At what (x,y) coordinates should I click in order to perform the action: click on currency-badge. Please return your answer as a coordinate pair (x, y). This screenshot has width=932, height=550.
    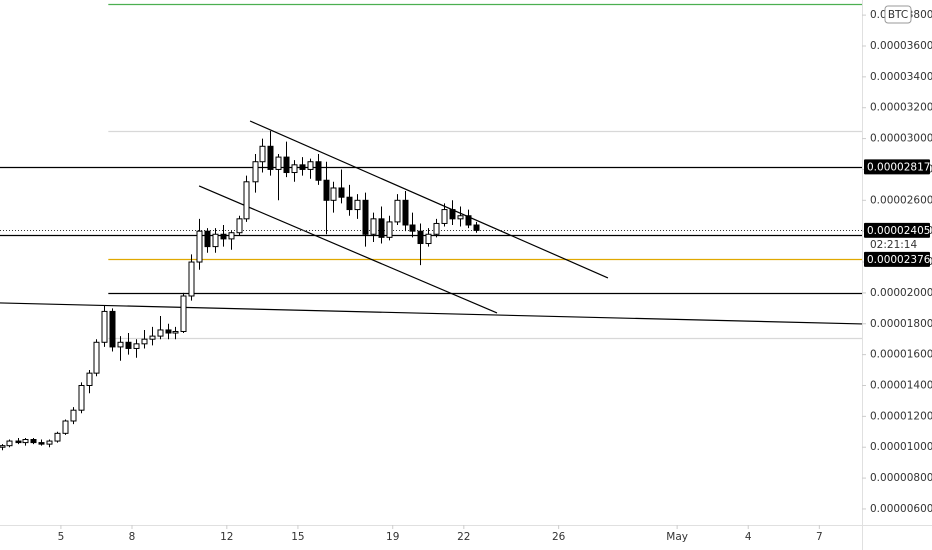
    Looking at the image, I should click on (898, 14).